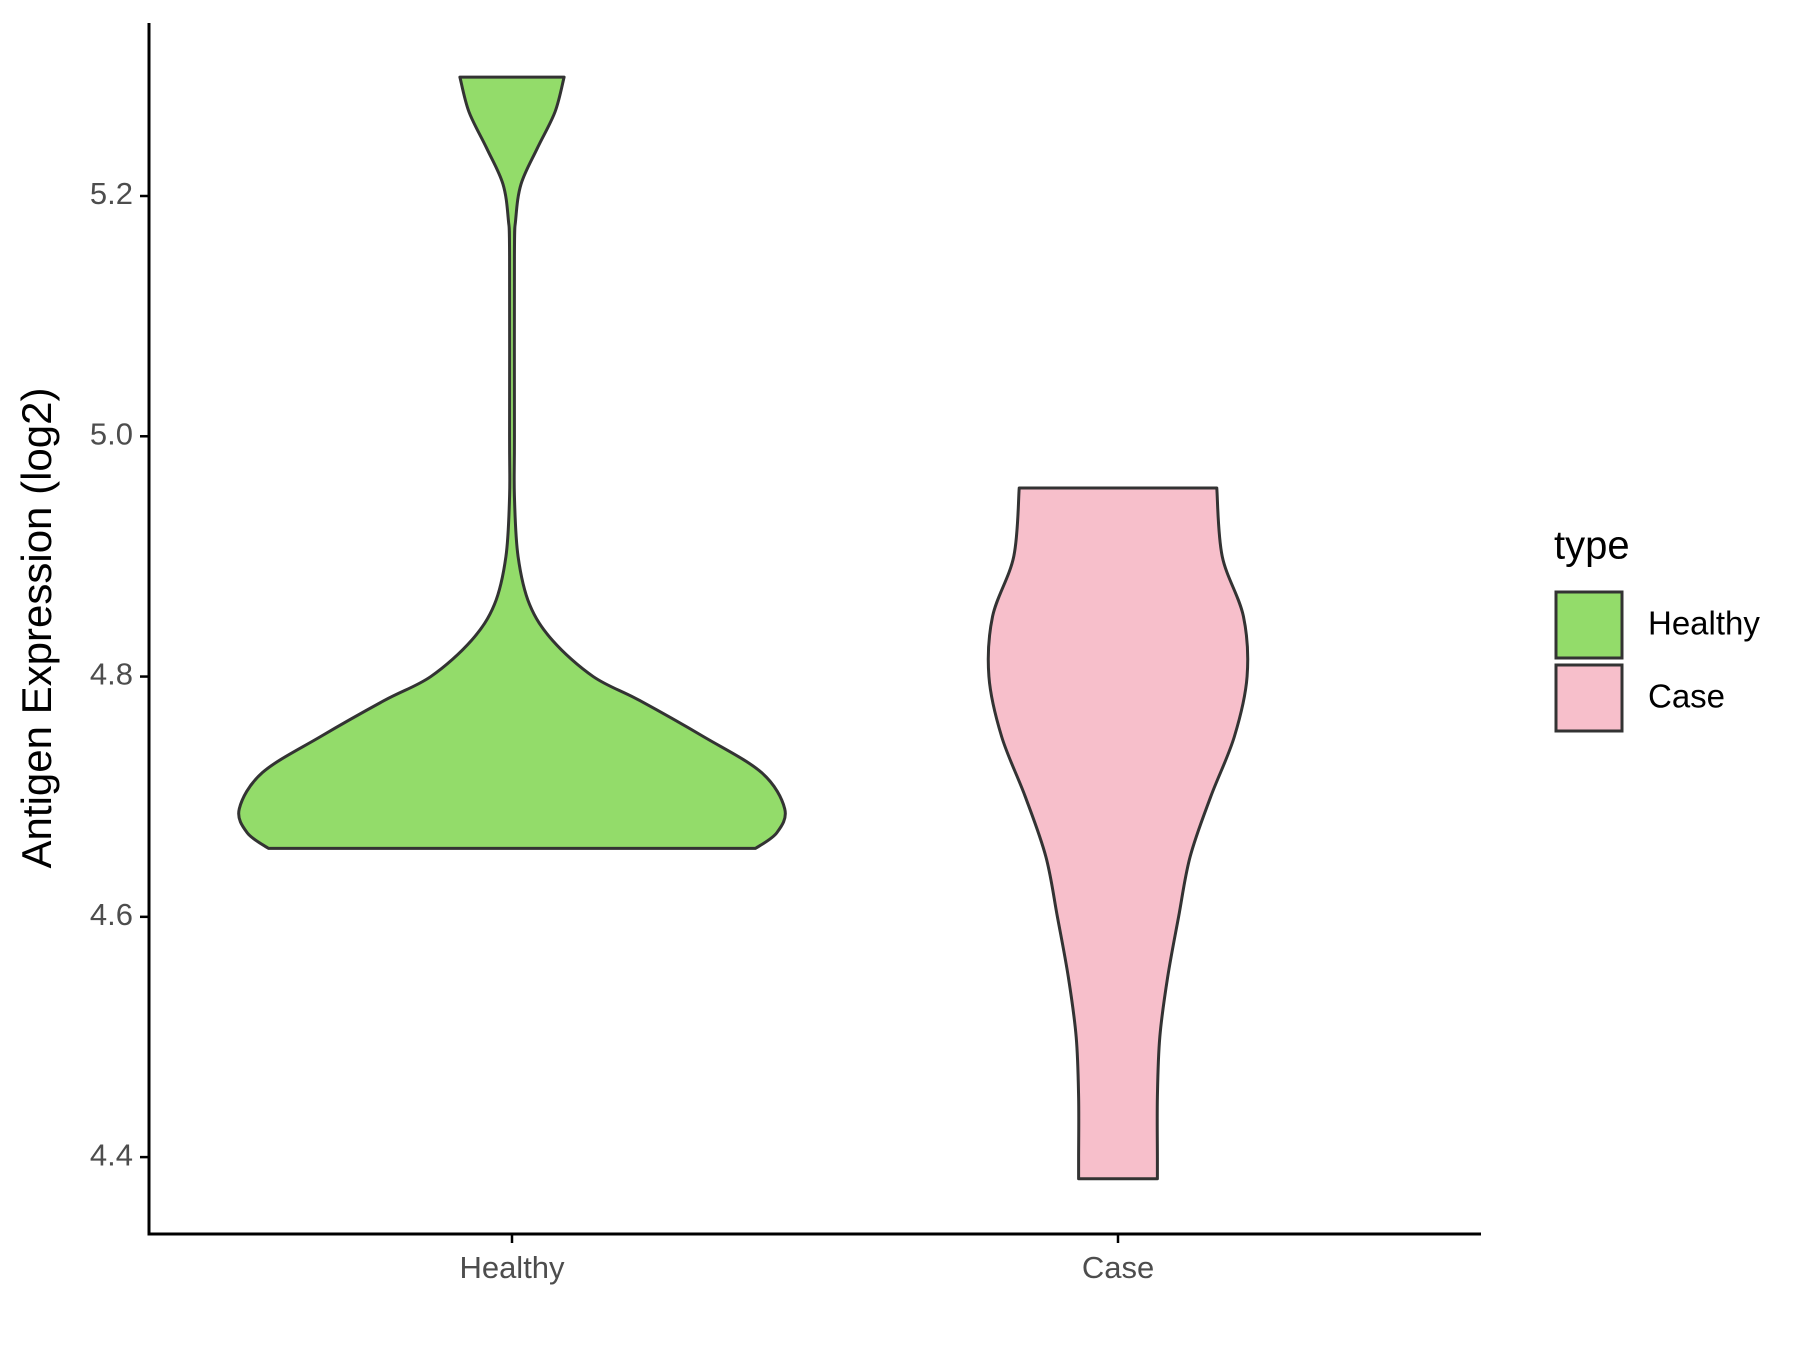  I want to click on legend-label: Healthy, so click(1704, 623).